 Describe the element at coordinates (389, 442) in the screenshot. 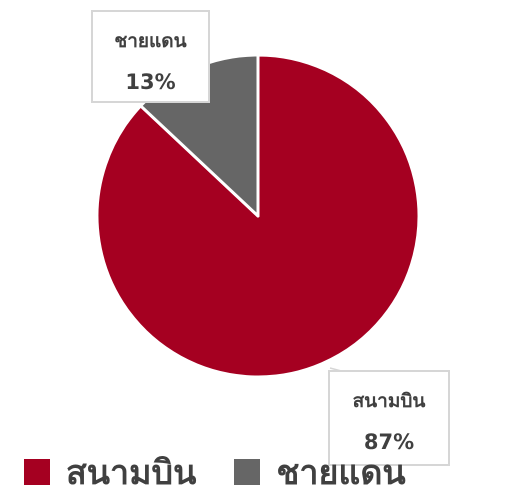

I see `data-label-value: 87%` at that location.